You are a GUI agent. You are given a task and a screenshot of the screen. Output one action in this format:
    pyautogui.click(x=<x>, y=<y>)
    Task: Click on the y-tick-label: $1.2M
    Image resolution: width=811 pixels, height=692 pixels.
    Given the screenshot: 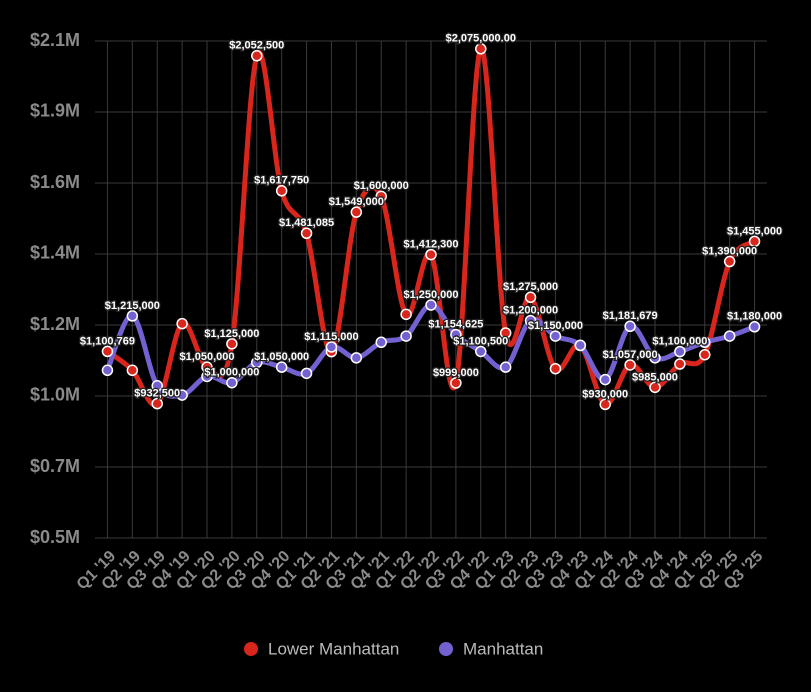 What is the action you would take?
    pyautogui.click(x=55, y=324)
    